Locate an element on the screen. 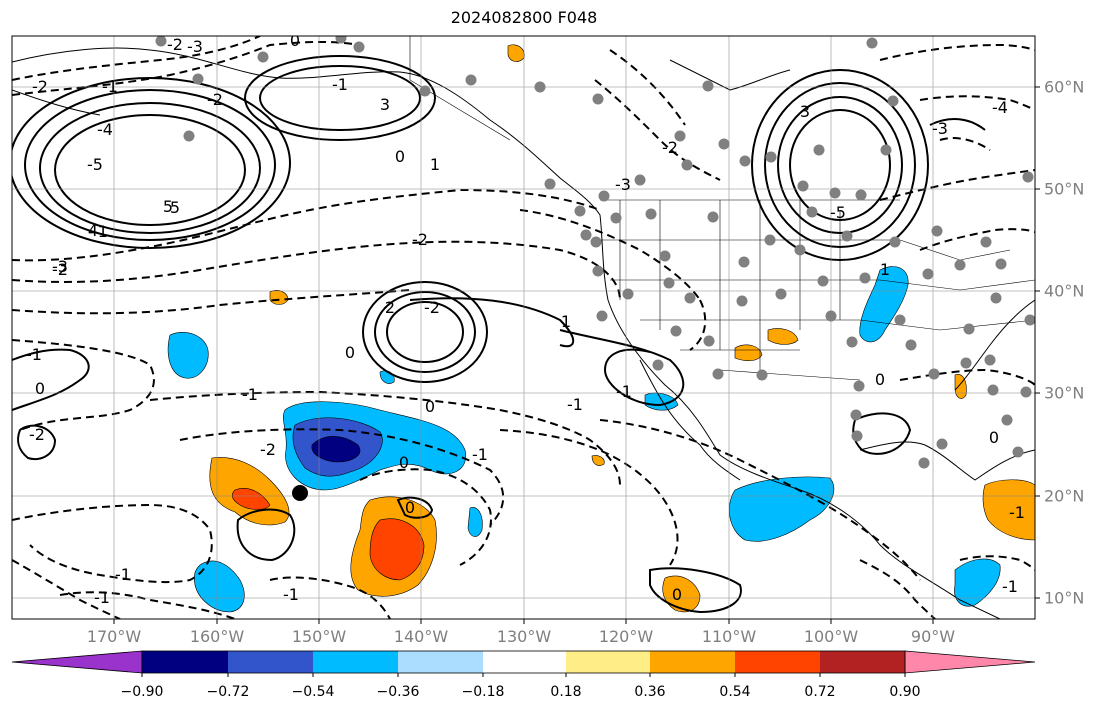 The image size is (1105, 712). colorbar-tick-label: −0.72 is located at coordinates (228, 692).